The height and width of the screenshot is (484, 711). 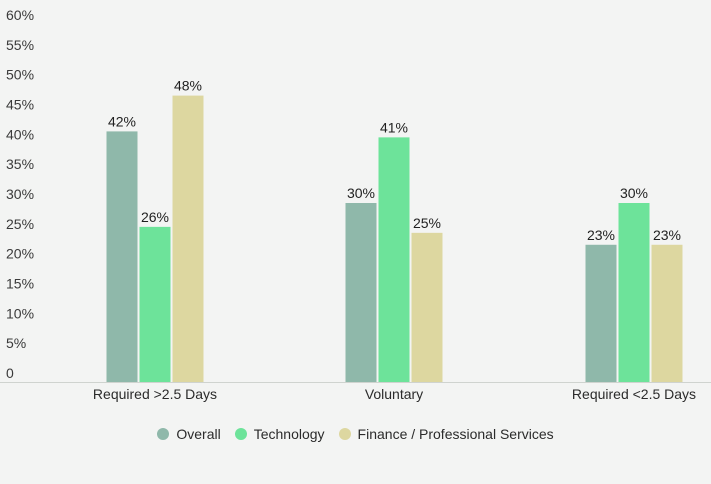 What do you see at coordinates (394, 127) in the screenshot?
I see `data-label: 41%` at bounding box center [394, 127].